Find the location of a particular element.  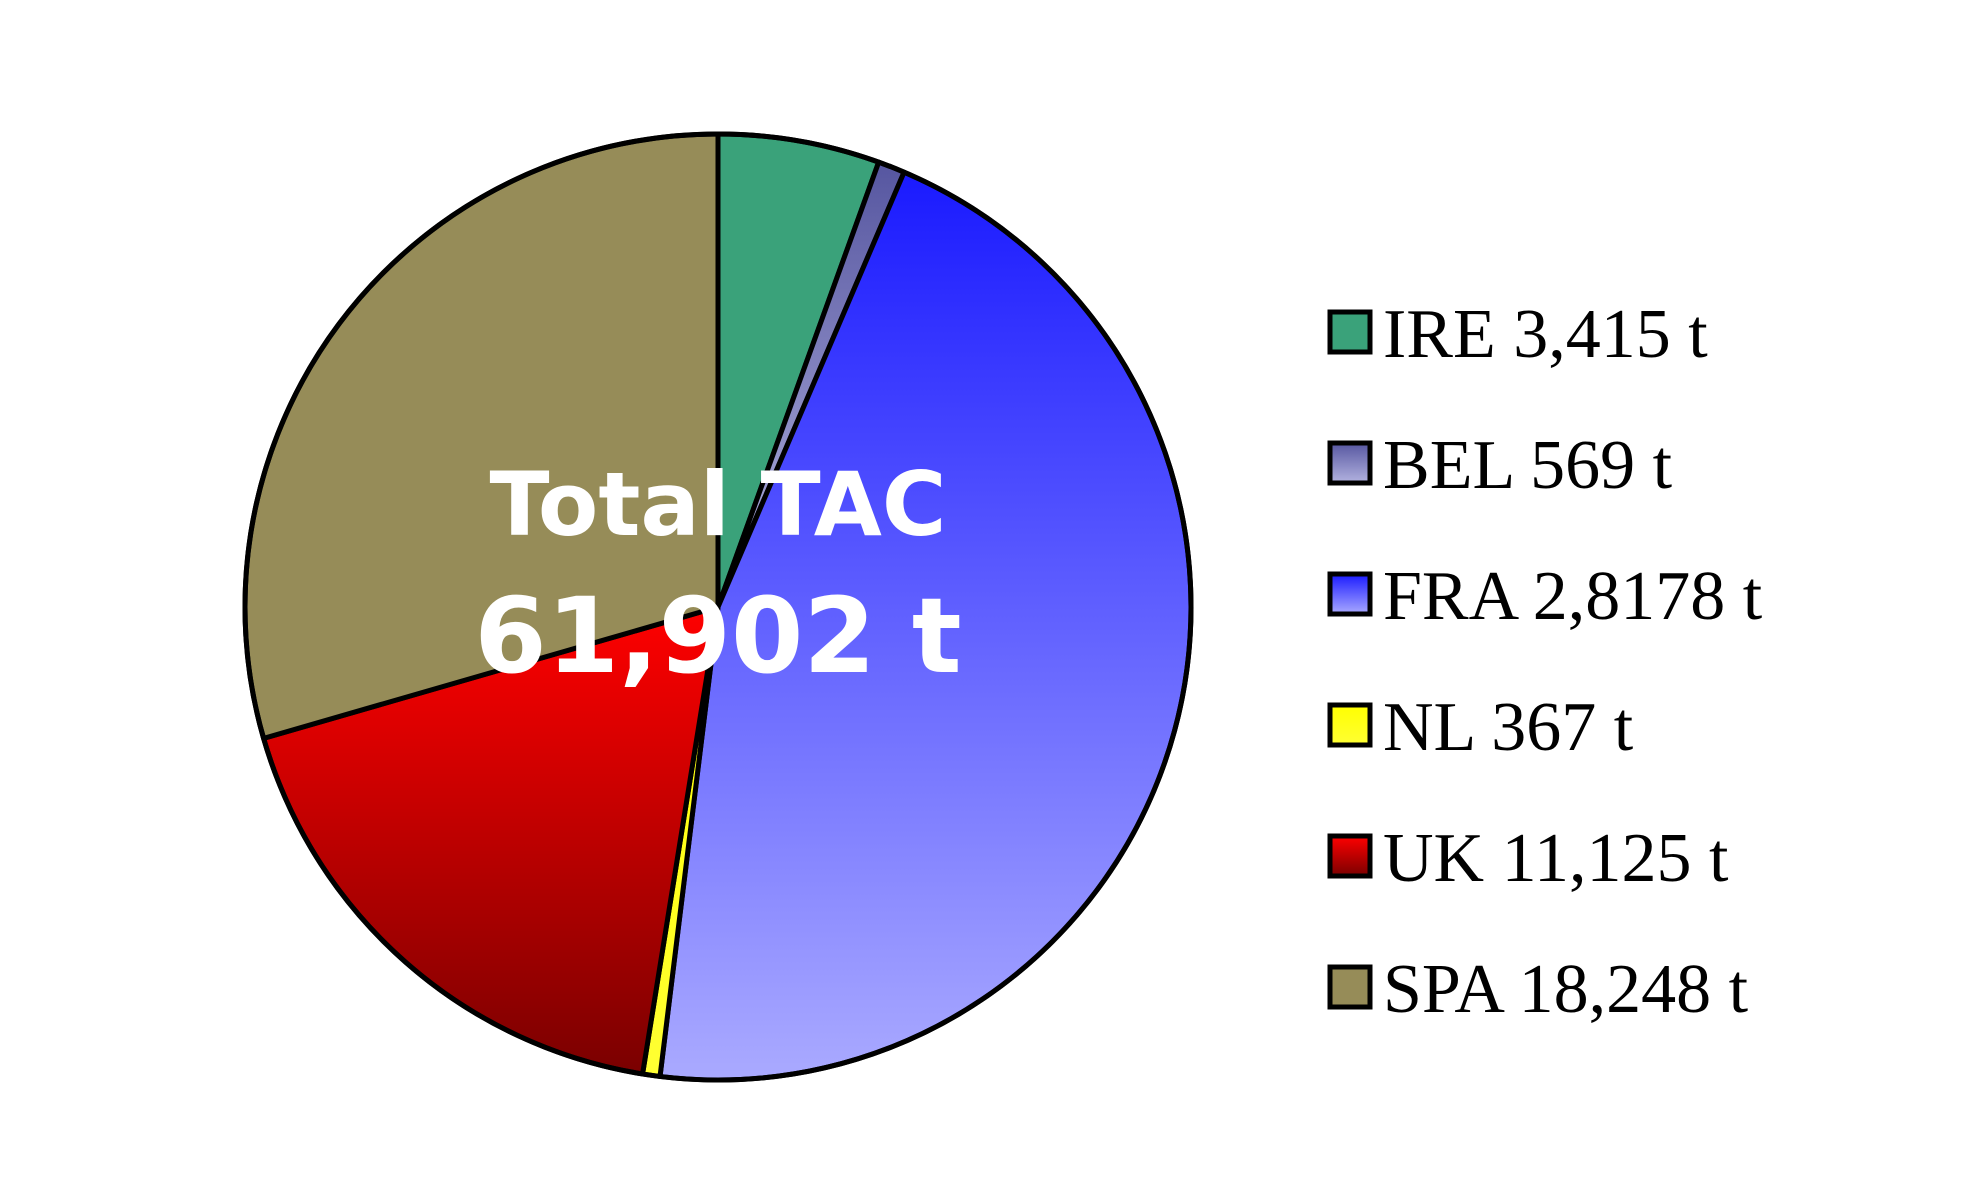

center-label-line1: Total TAC is located at coordinates (718, 504).